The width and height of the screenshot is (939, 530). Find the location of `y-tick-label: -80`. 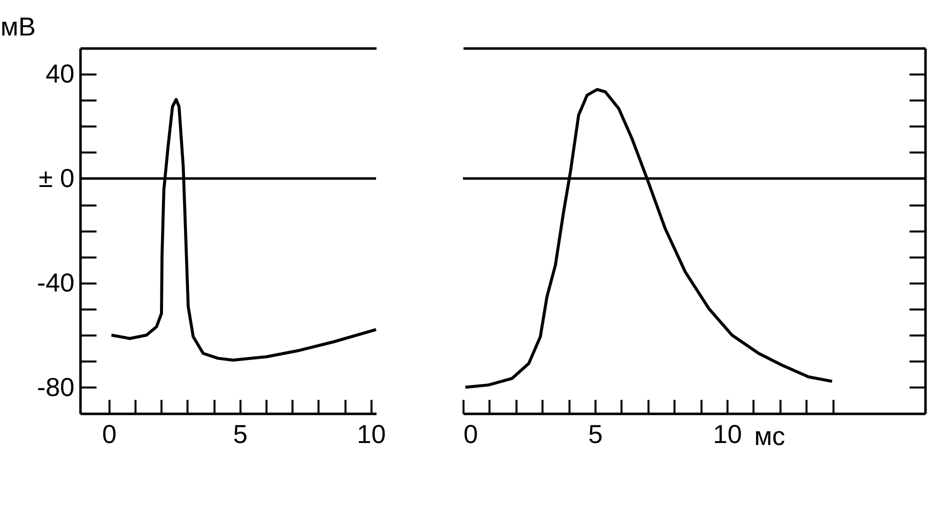

y-tick-label: -80 is located at coordinates (55, 387).